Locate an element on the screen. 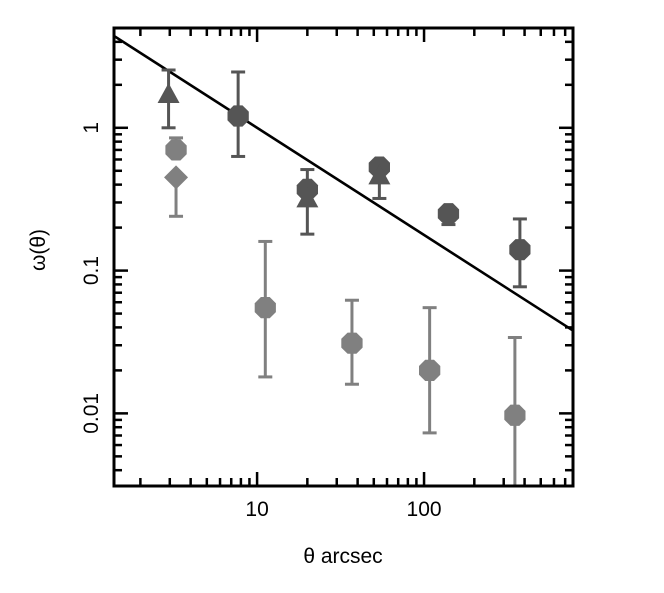 Image resolution: width=664 pixels, height=593 pixels. x-tick-label: 10 is located at coordinates (256, 509).